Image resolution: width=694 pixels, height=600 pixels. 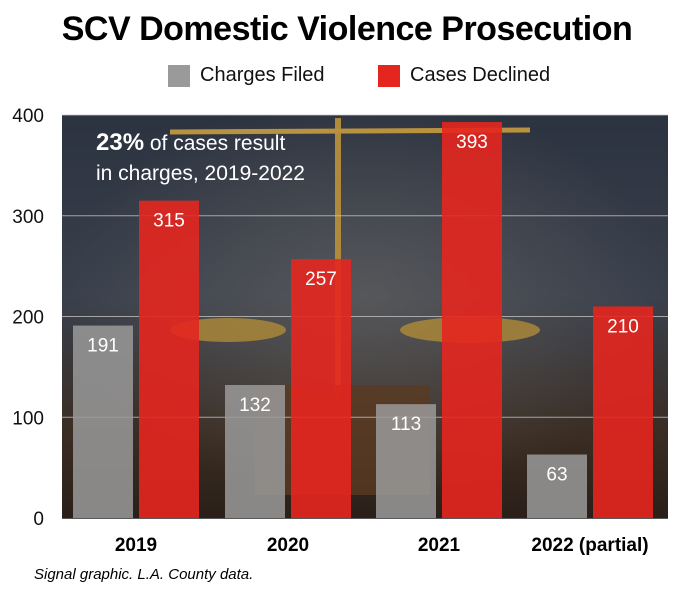 I want to click on x-tick-label: 2021, so click(x=439, y=545).